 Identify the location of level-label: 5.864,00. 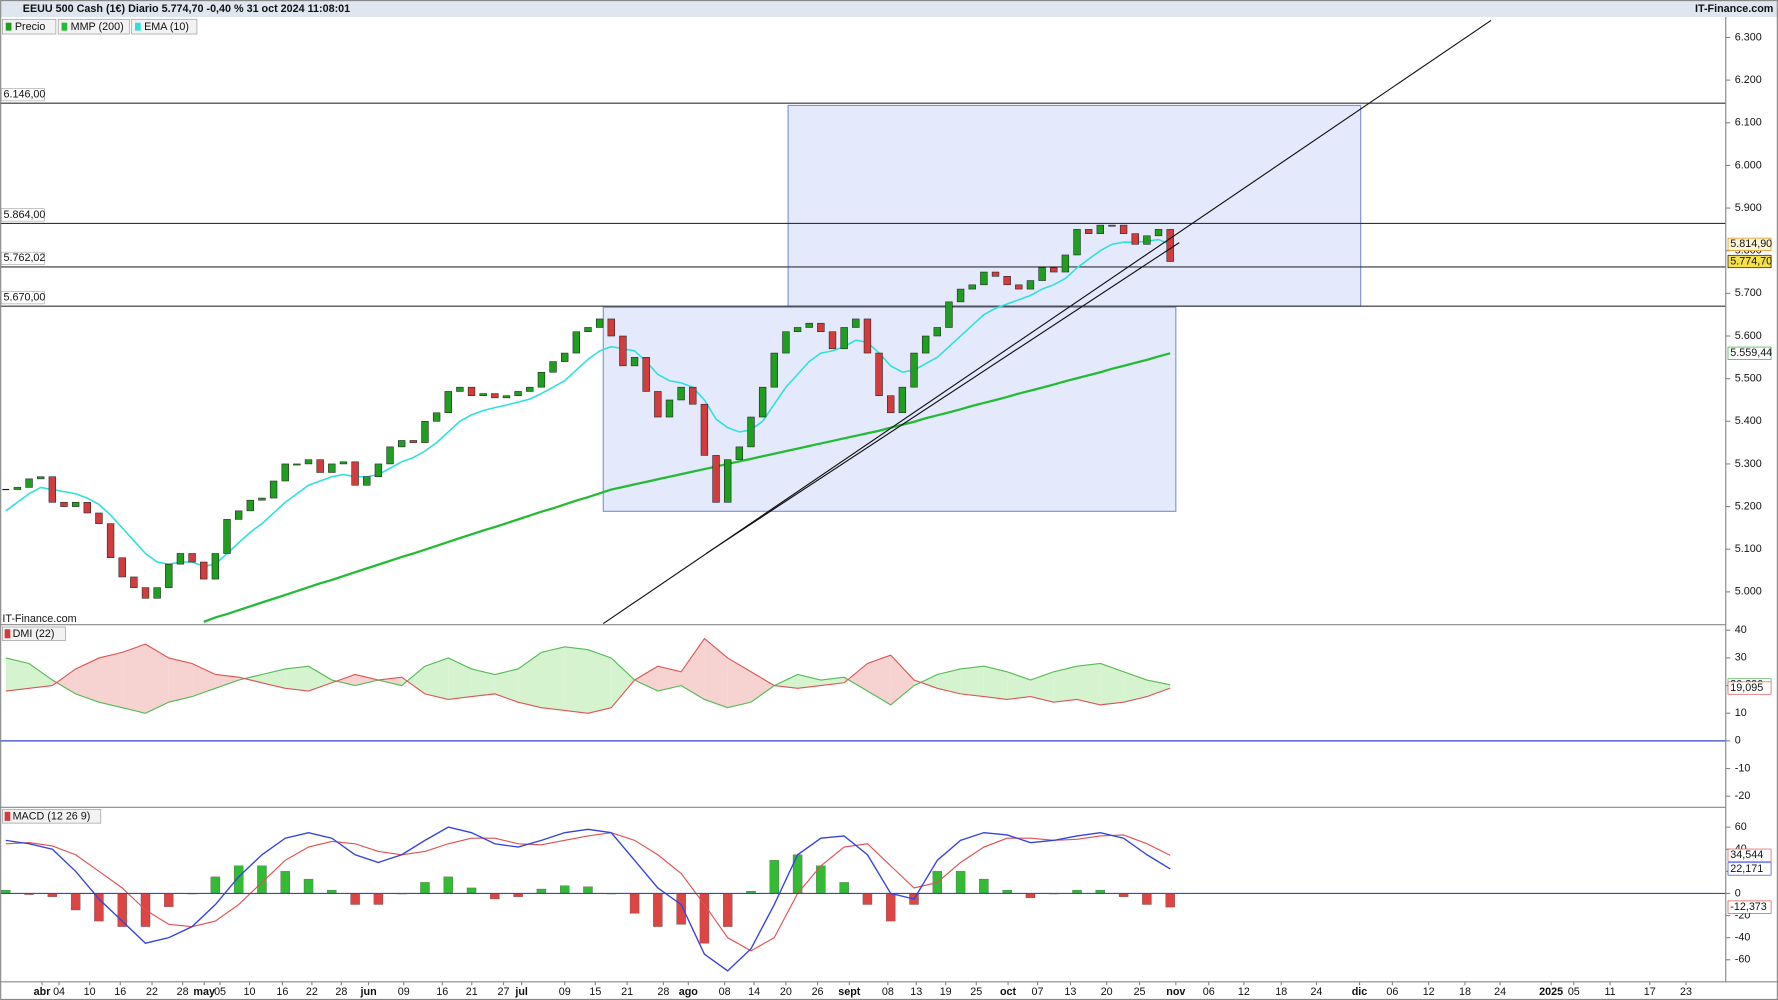
(25, 215).